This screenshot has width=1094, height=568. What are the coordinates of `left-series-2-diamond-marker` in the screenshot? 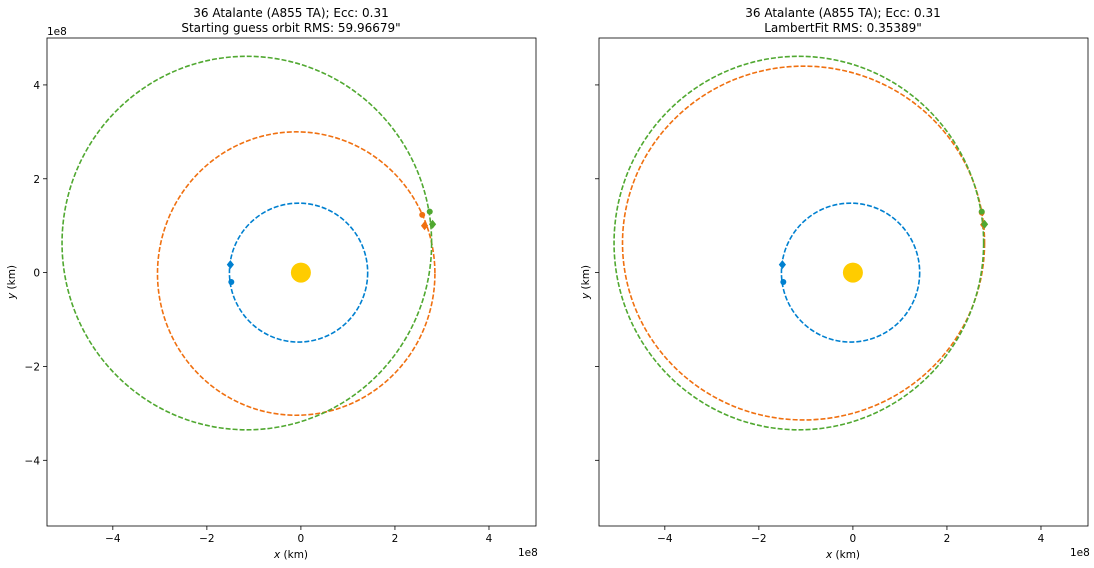 It's located at (432, 224).